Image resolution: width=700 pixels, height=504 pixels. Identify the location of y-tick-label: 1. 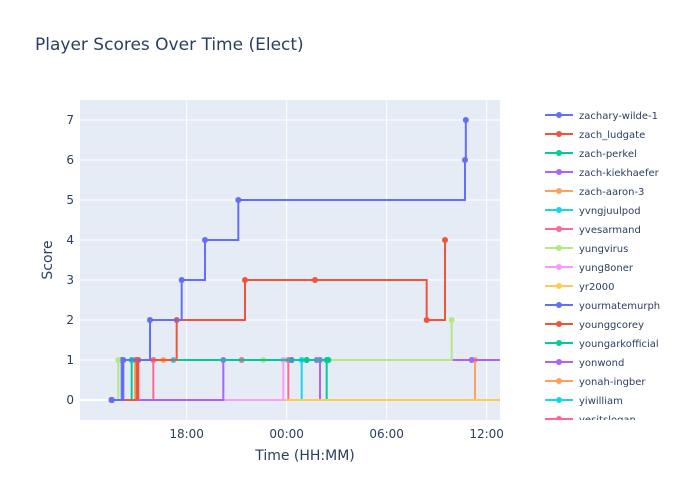
(70, 360).